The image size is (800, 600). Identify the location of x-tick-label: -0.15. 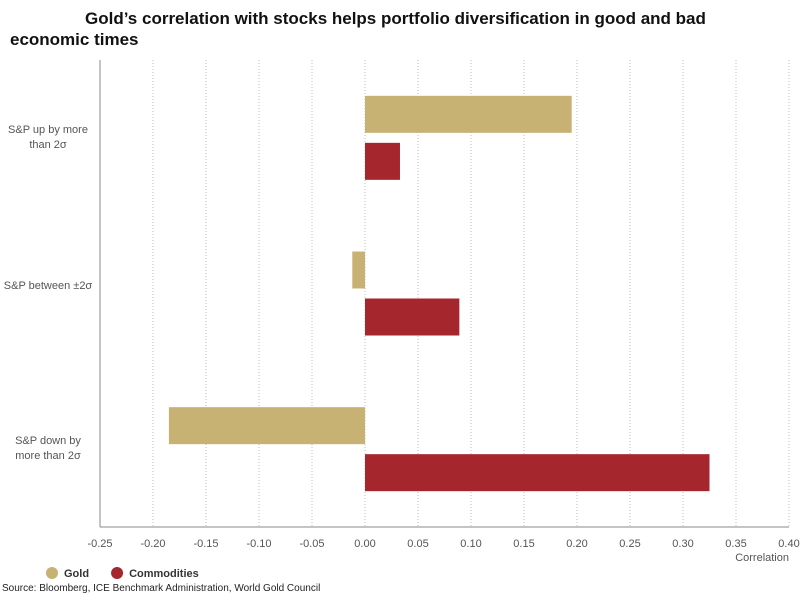
(205, 544).